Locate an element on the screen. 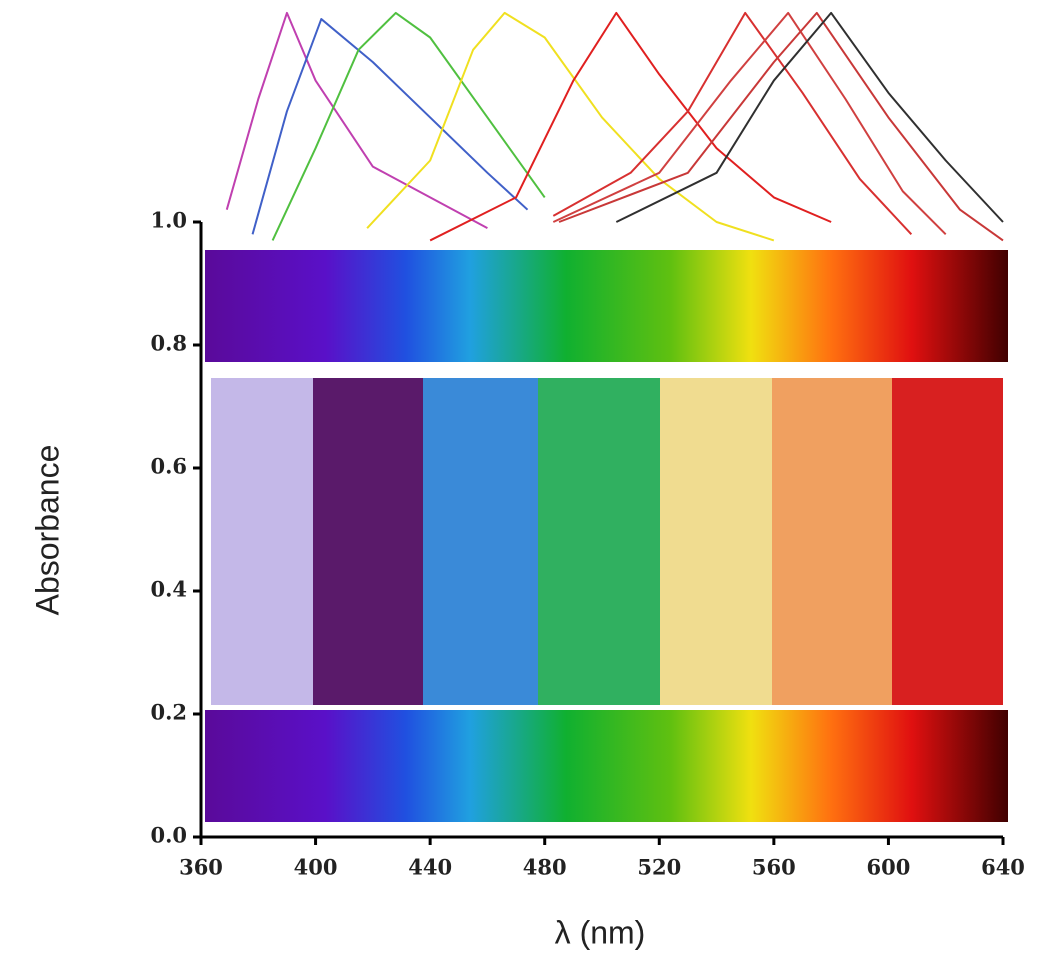 This screenshot has width=1037, height=965. y-tick-label: 0.0 is located at coordinates (168, 835).